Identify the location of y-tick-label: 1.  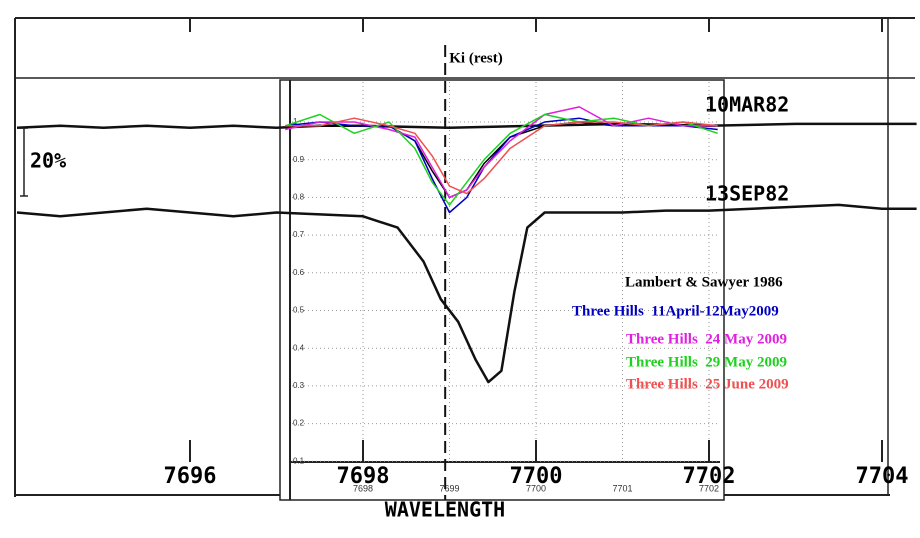
(295, 121).